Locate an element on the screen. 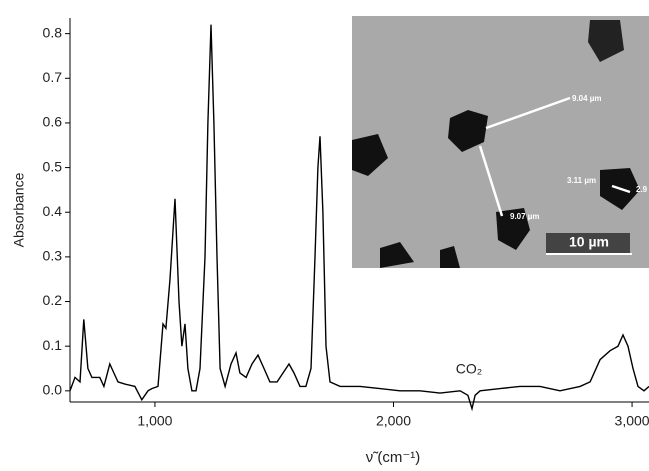 This screenshot has width=649, height=471. inset-label: 9.04 µm is located at coordinates (587, 98).